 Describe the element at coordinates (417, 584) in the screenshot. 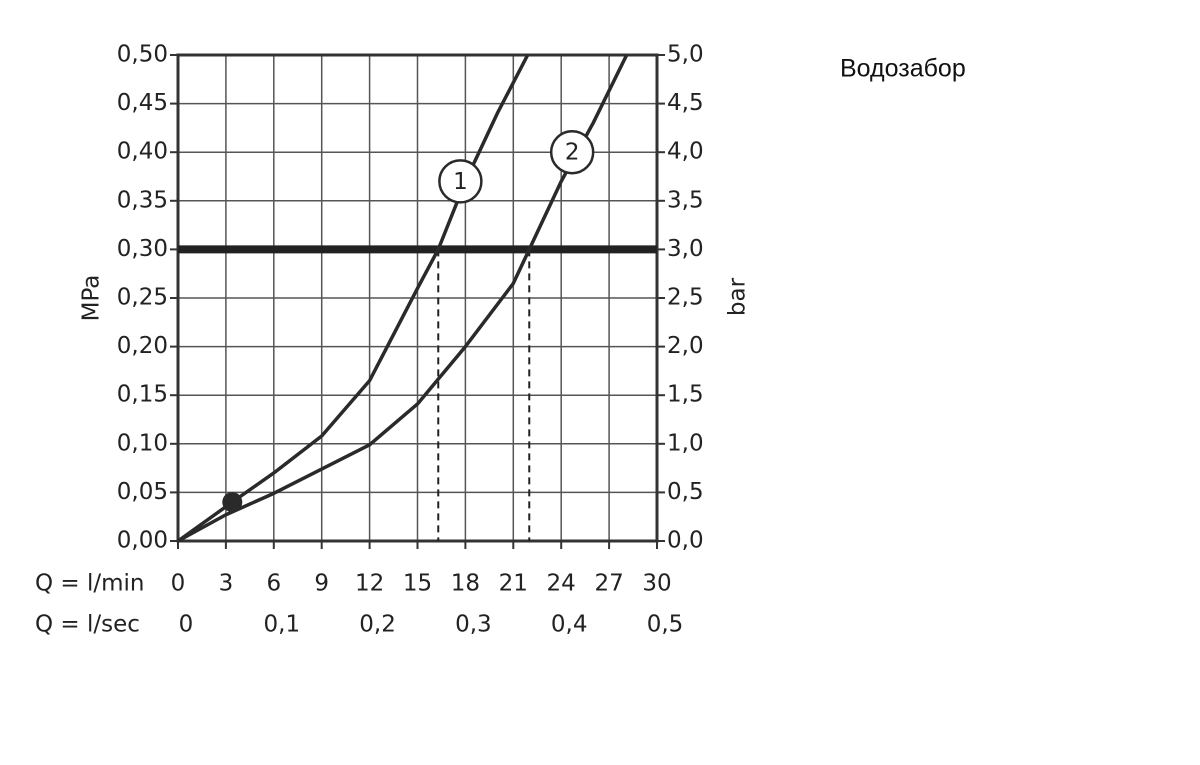

I see `x-tick-label: 15` at that location.